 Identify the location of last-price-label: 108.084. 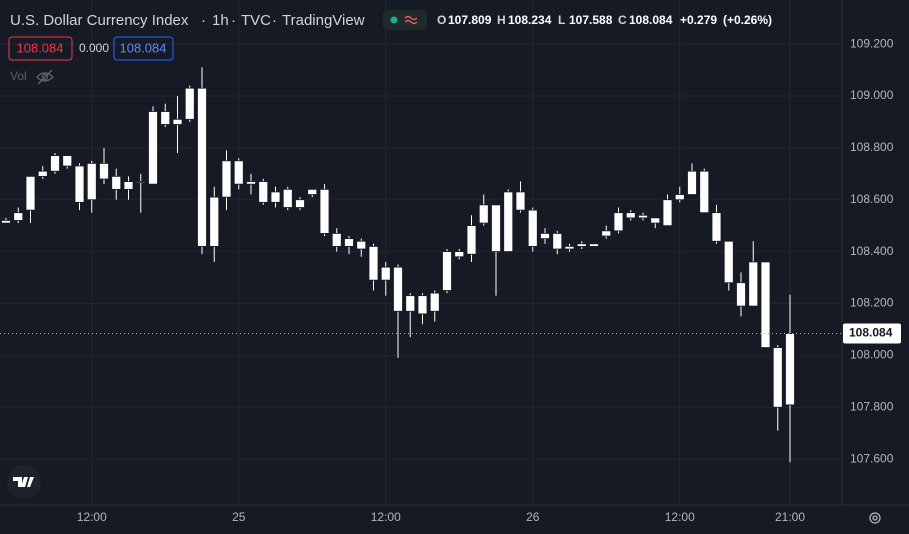
(871, 333).